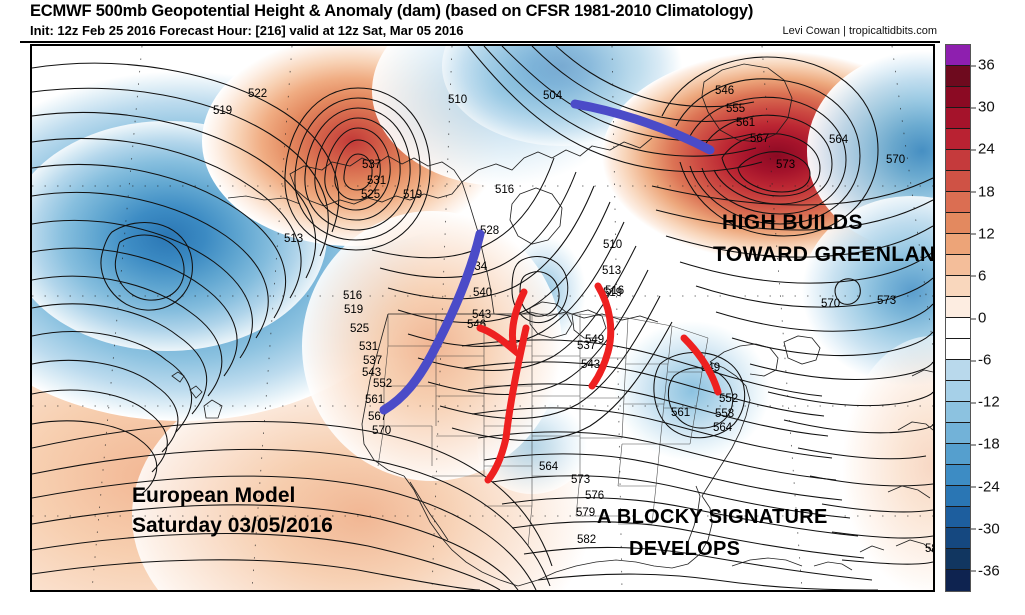  I want to click on western-trough-axis-line, so click(432, 322).